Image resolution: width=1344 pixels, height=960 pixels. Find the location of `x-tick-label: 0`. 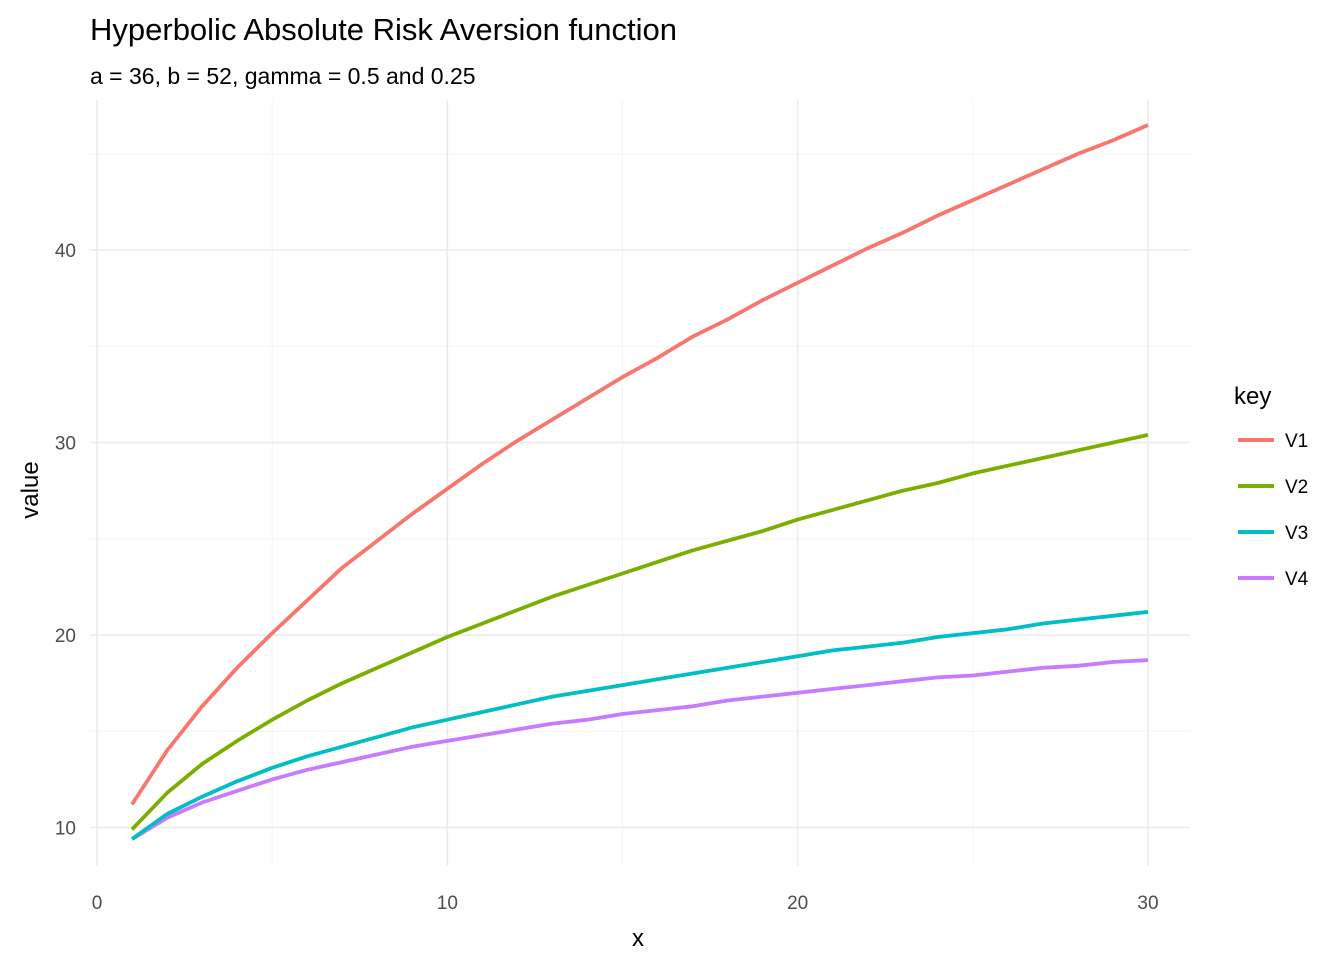

x-tick-label: 0 is located at coordinates (97, 903).